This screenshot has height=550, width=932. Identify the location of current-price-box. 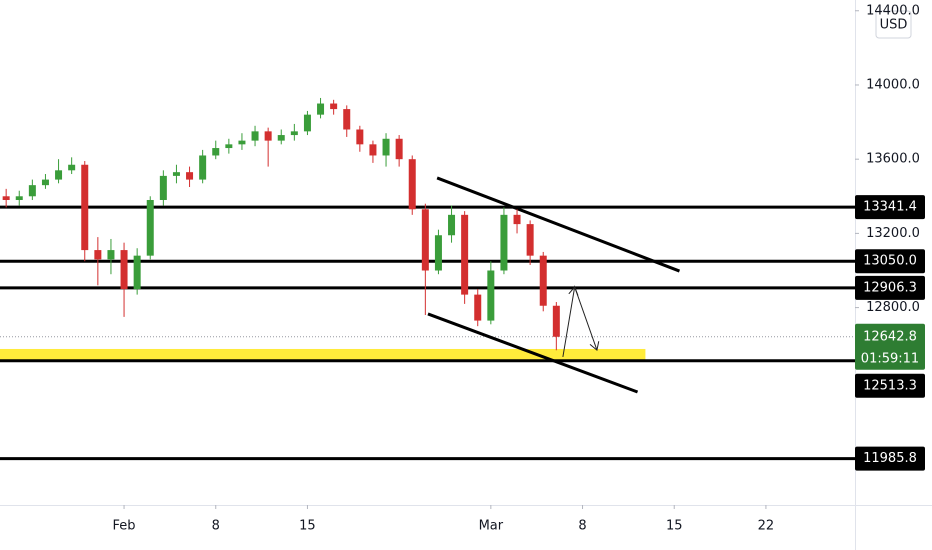
(890, 346).